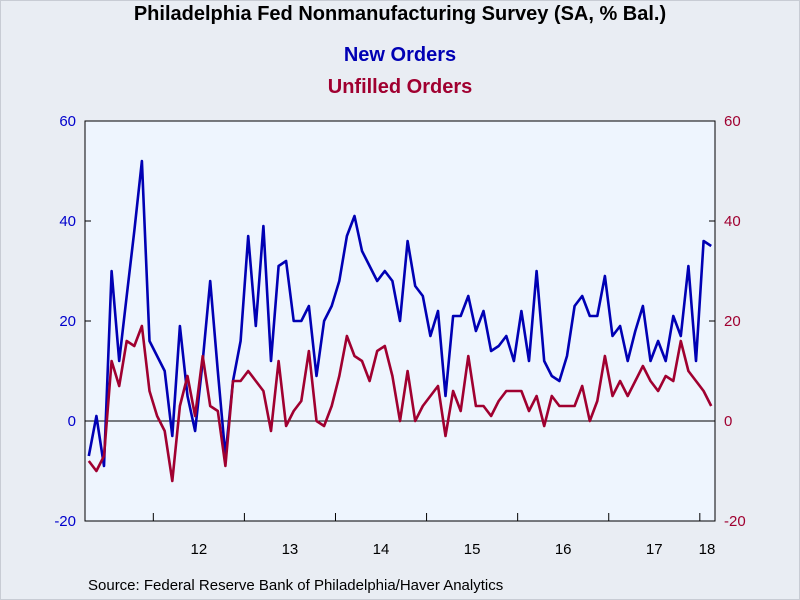 This screenshot has width=800, height=600. Describe the element at coordinates (67, 121) in the screenshot. I see `y-left-tick-label: 60` at that location.